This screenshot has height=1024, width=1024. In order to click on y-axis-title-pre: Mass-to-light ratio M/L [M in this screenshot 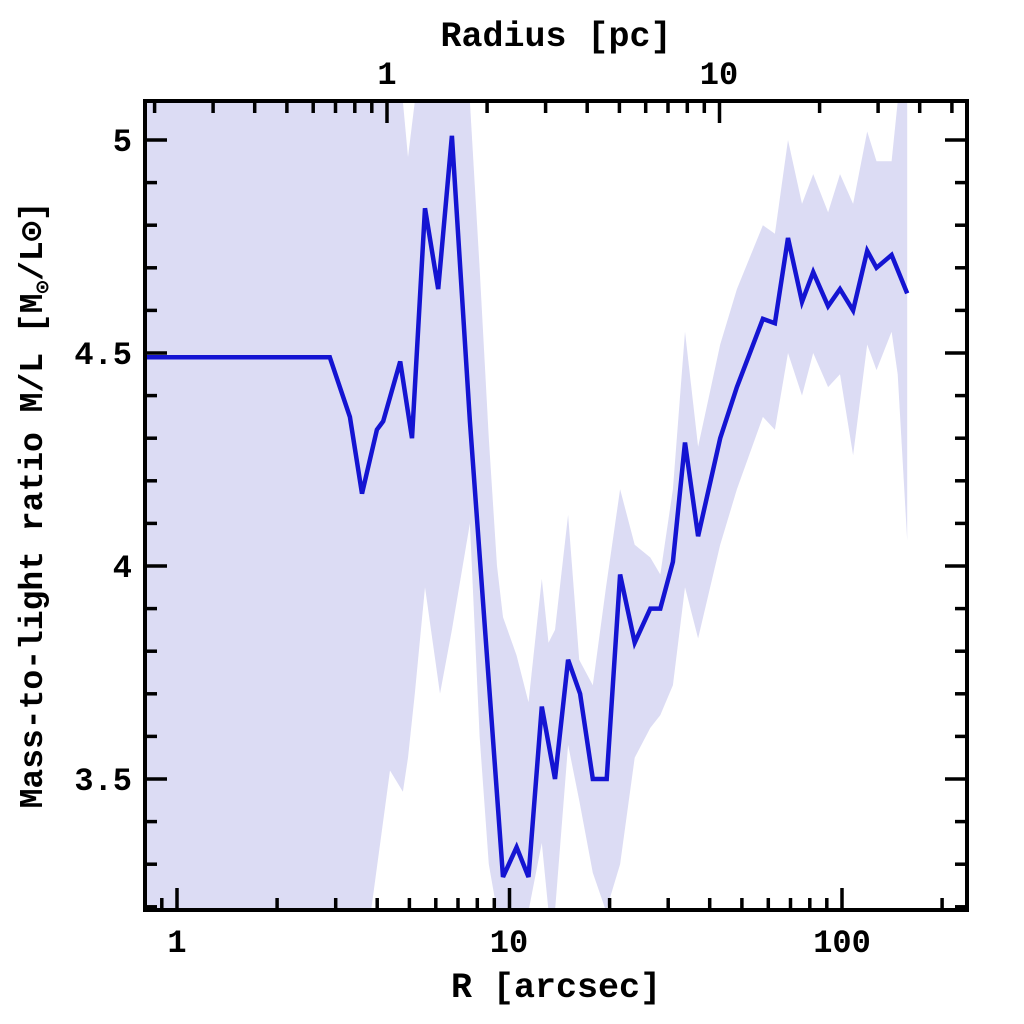, I will do `click(33, 551)`.